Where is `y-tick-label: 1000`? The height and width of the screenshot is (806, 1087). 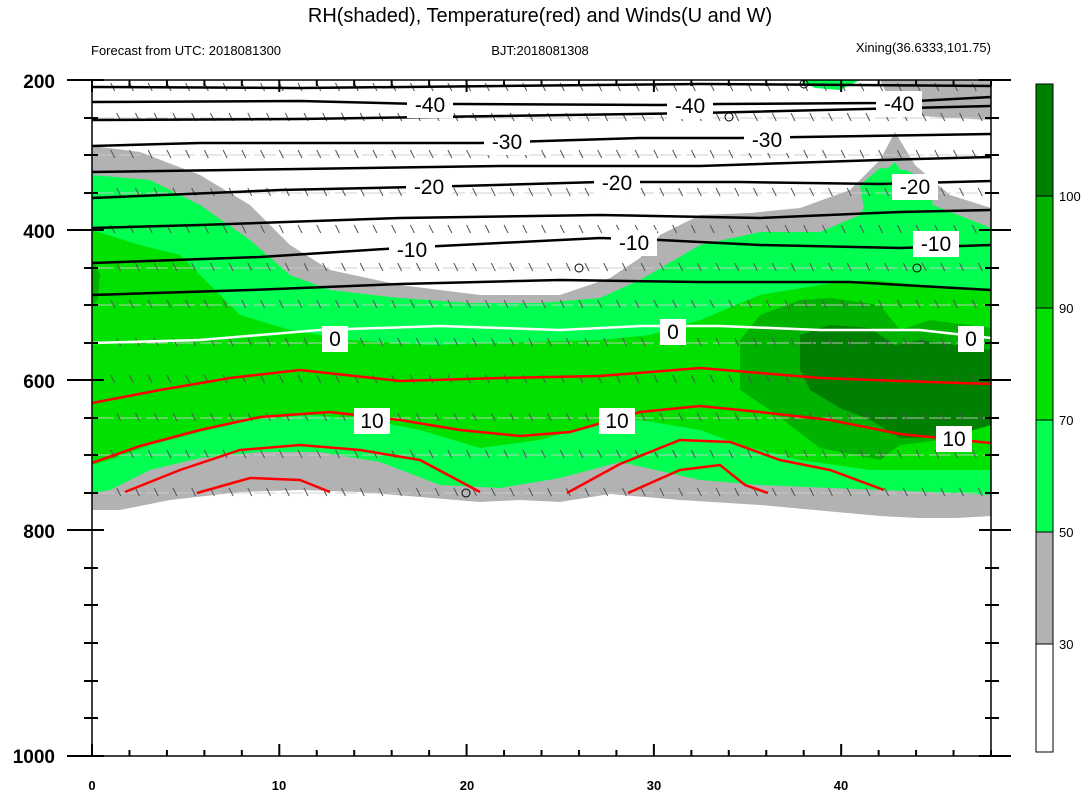
y-tick-label: 1000 is located at coordinates (34, 757).